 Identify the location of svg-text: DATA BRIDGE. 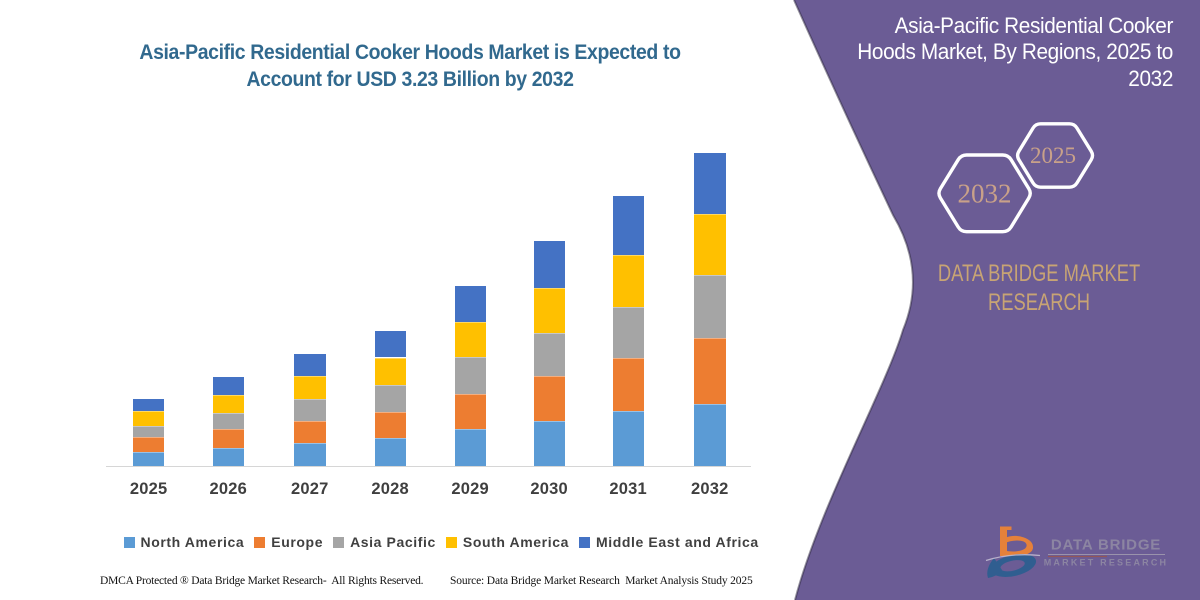
(1106, 545).